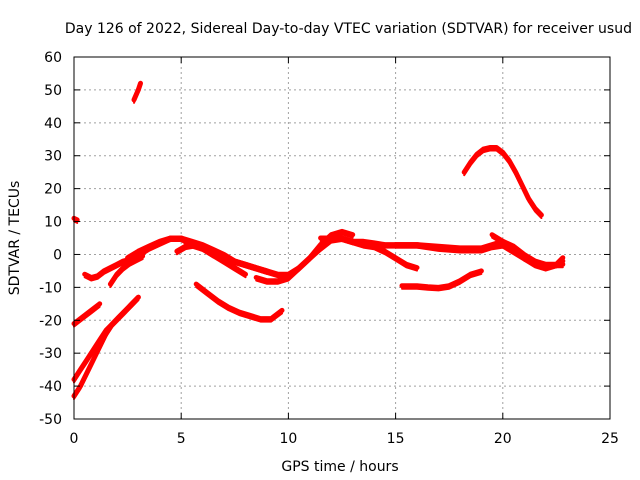  What do you see at coordinates (503, 439) in the screenshot?
I see `x-tick-label: 20` at bounding box center [503, 439].